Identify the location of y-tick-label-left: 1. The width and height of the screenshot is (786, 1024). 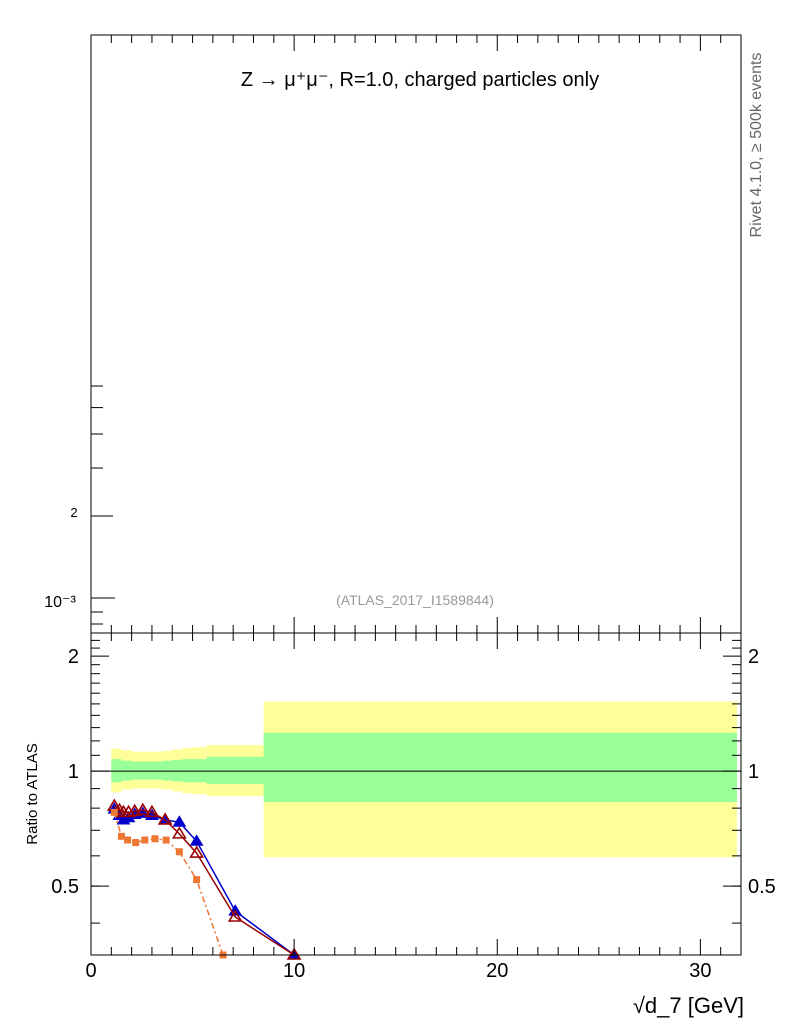
(73, 772).